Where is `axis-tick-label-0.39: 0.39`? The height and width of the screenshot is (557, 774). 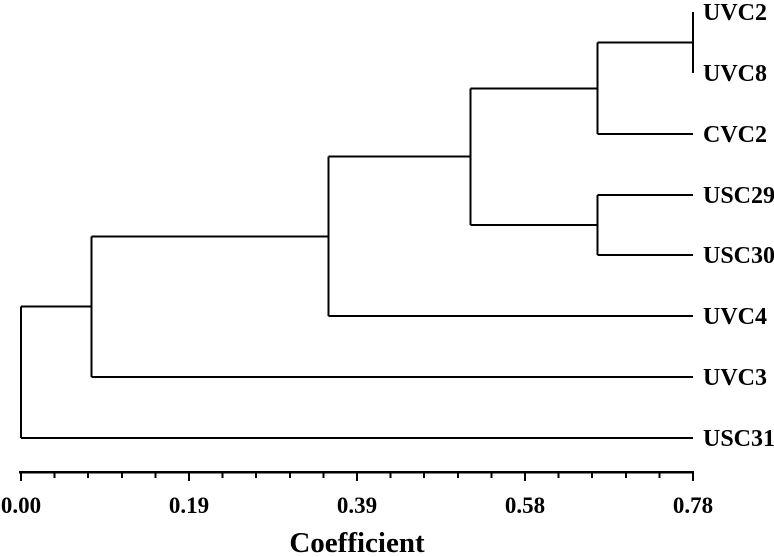
axis-tick-label-0.39: 0.39 is located at coordinates (357, 505).